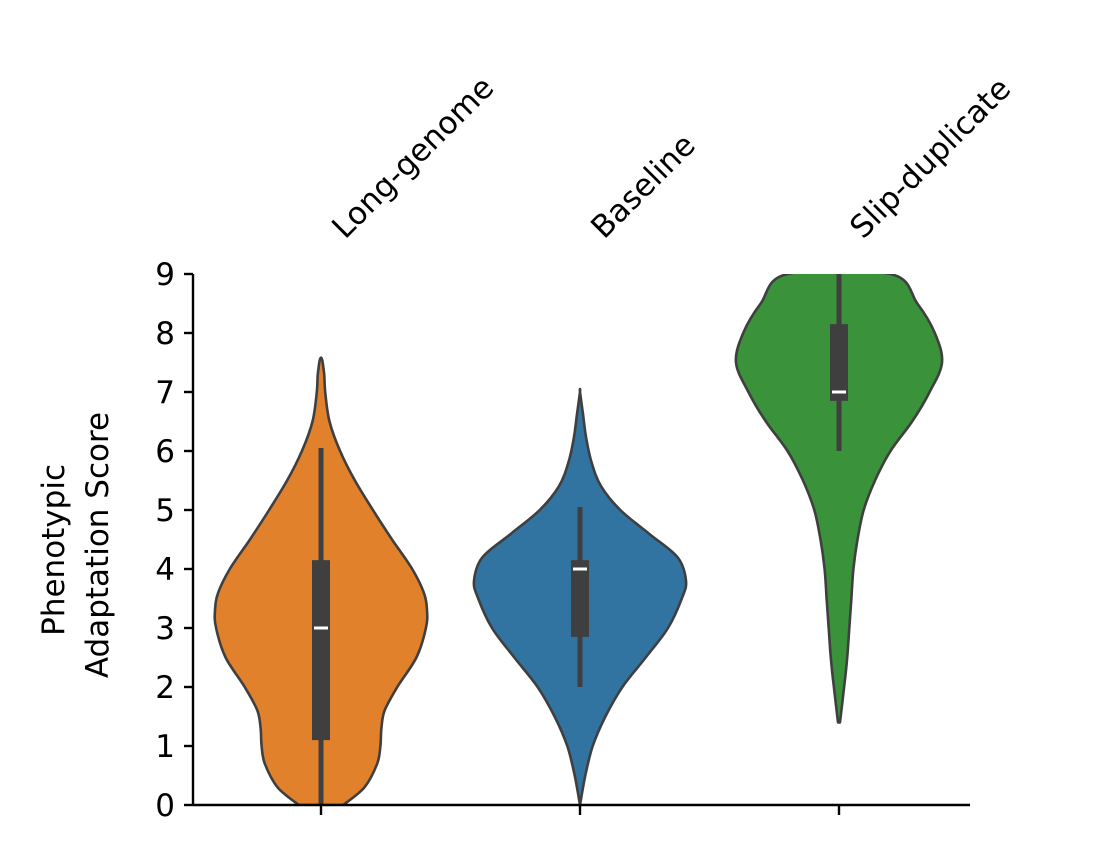  What do you see at coordinates (165, 275) in the screenshot?
I see `y-tick-label: 9` at bounding box center [165, 275].